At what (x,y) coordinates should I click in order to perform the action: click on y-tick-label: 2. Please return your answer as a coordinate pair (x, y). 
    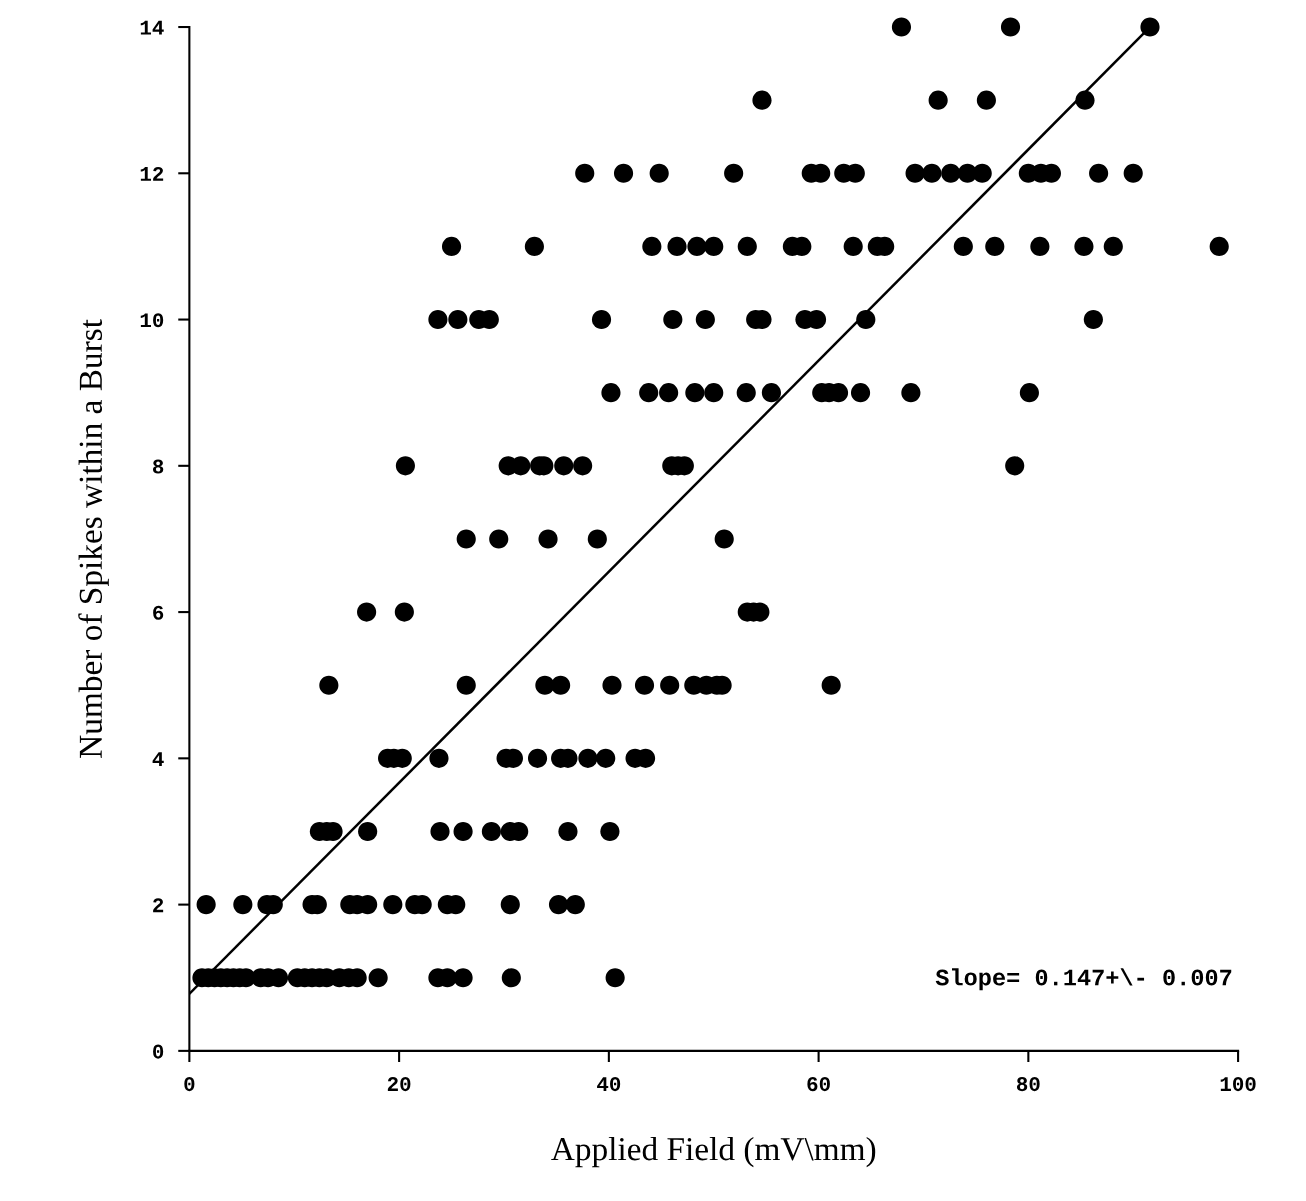
    Looking at the image, I should click on (158, 905).